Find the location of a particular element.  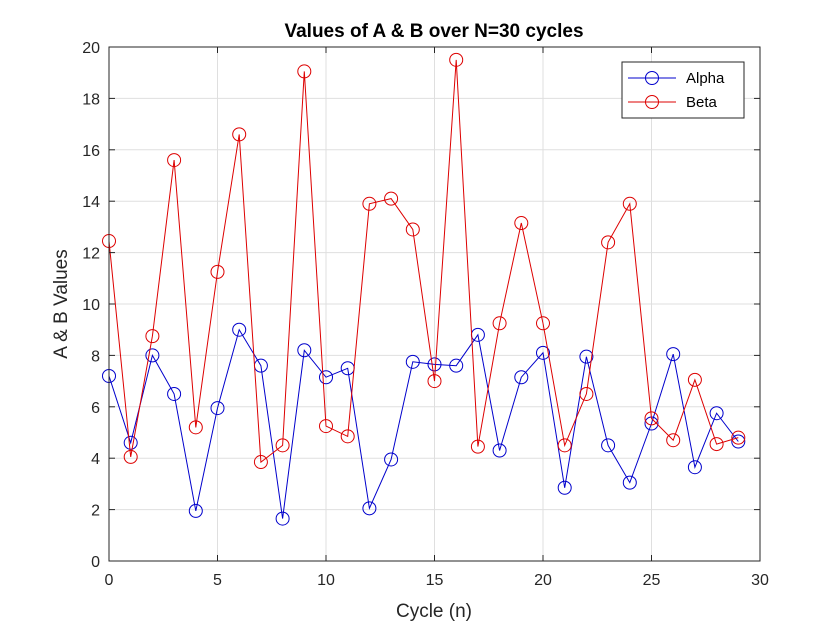

x-tick-label: 25 is located at coordinates (652, 580).